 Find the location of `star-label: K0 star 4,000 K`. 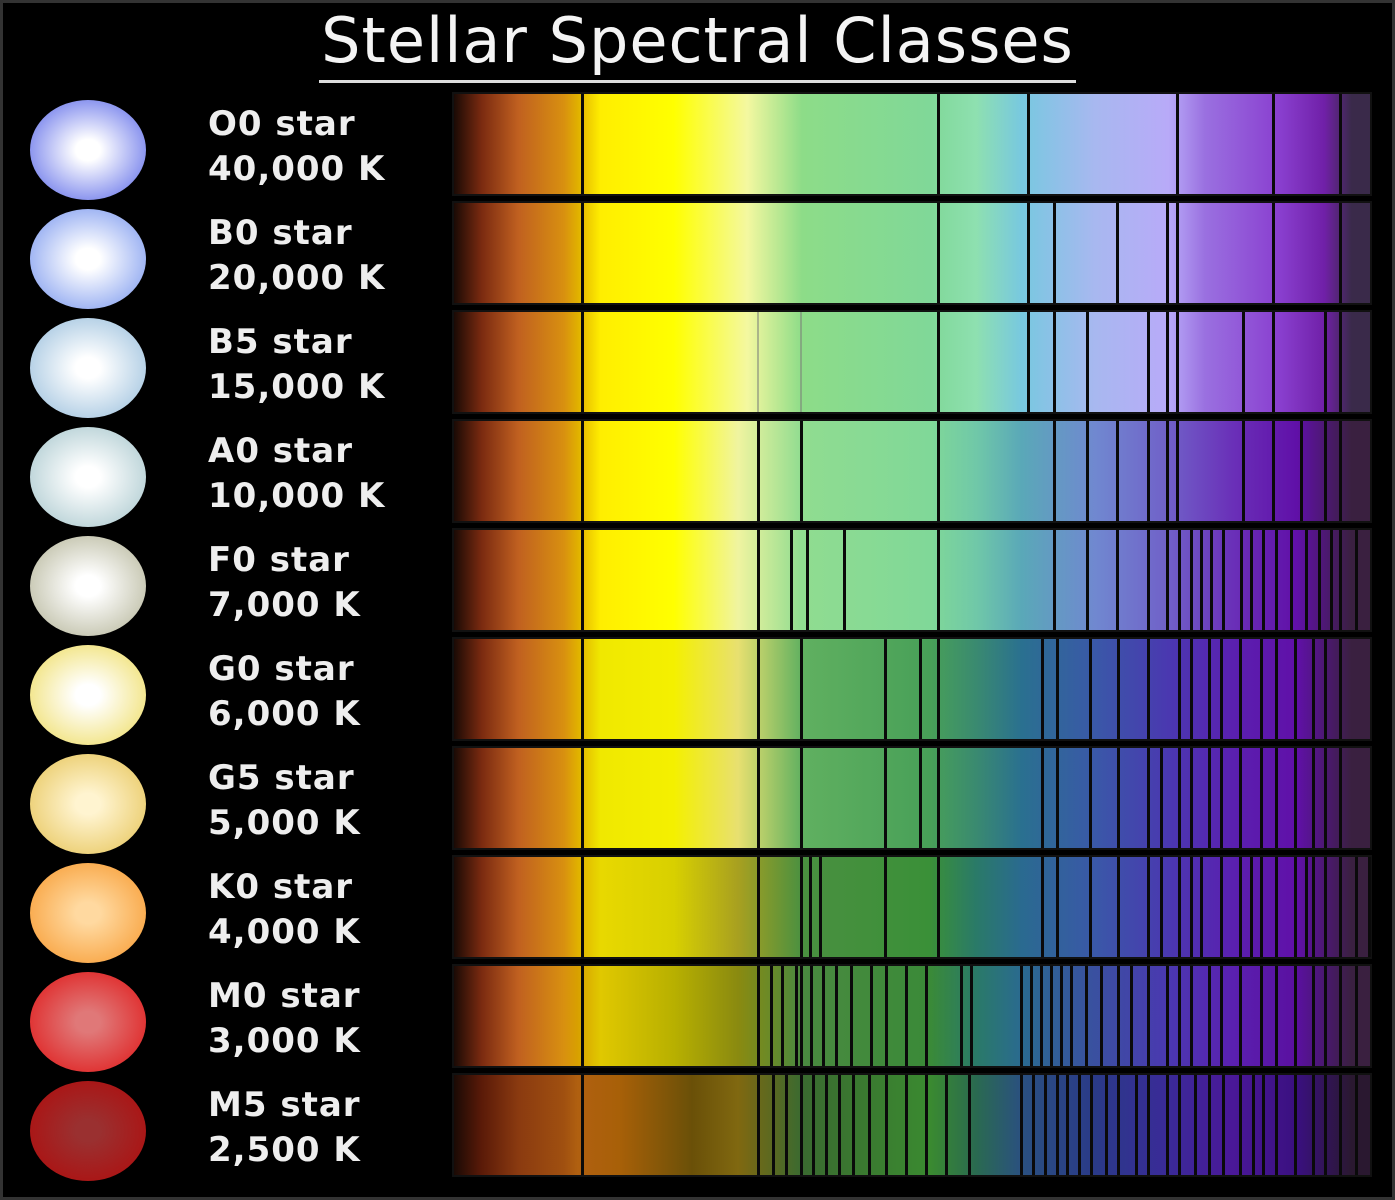

star-label: K0 star 4,000 K is located at coordinates (284, 910).